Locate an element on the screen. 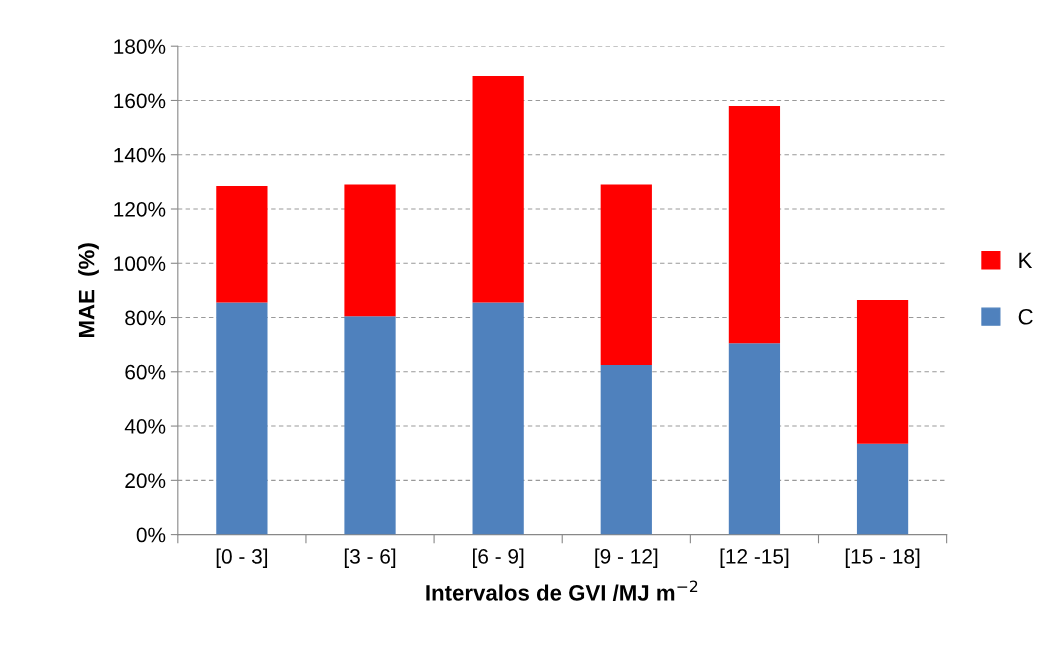 This screenshot has width=1046, height=660. x-axis-title: Intervalos de GVI /MJ m$^{−2}$ is located at coordinates (562, 590).